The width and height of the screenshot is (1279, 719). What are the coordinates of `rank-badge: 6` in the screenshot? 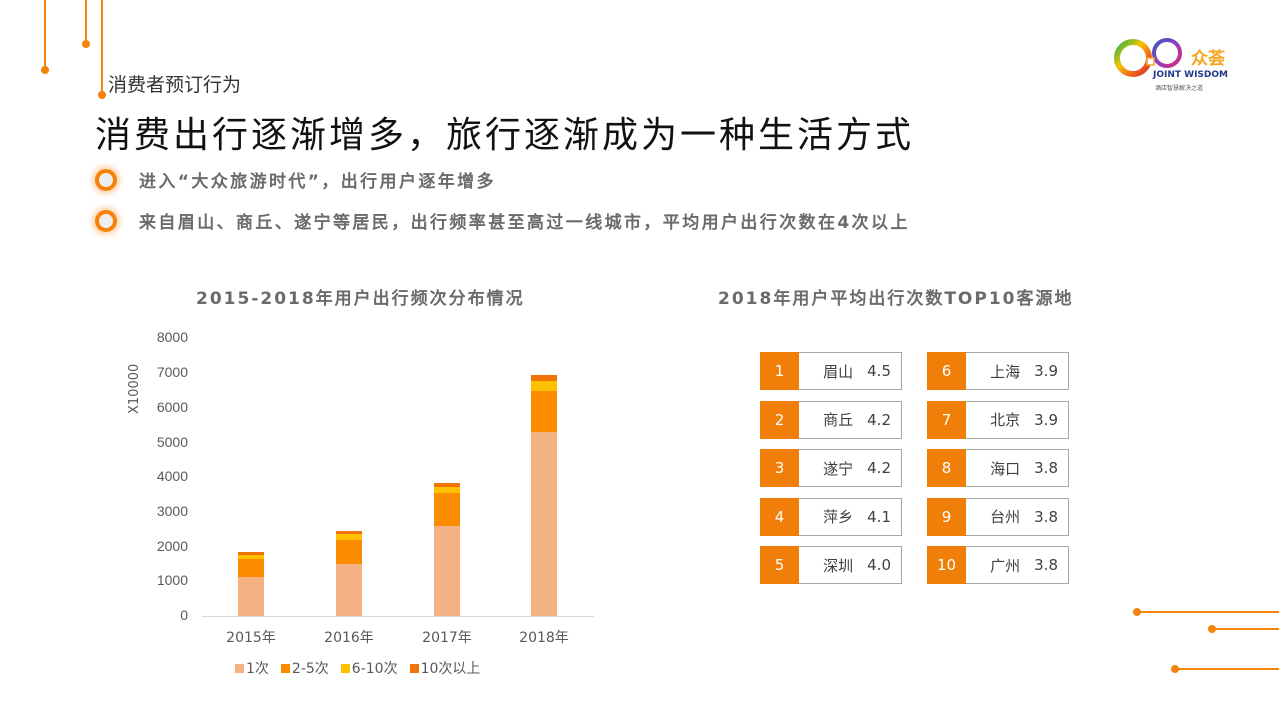 It's located at (946, 371).